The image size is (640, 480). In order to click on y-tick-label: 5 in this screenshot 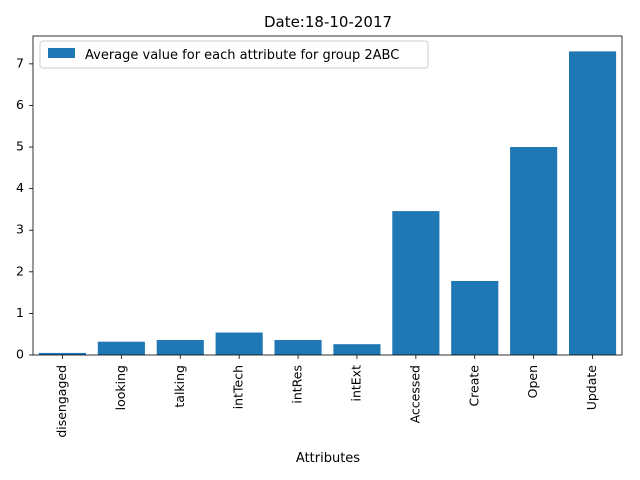, I will do `click(20, 146)`.